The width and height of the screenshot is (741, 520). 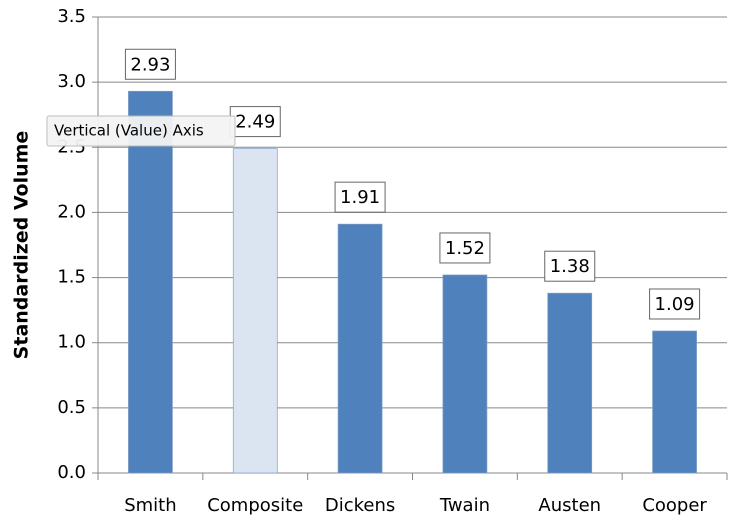 I want to click on data-label: 2.49, so click(x=255, y=122).